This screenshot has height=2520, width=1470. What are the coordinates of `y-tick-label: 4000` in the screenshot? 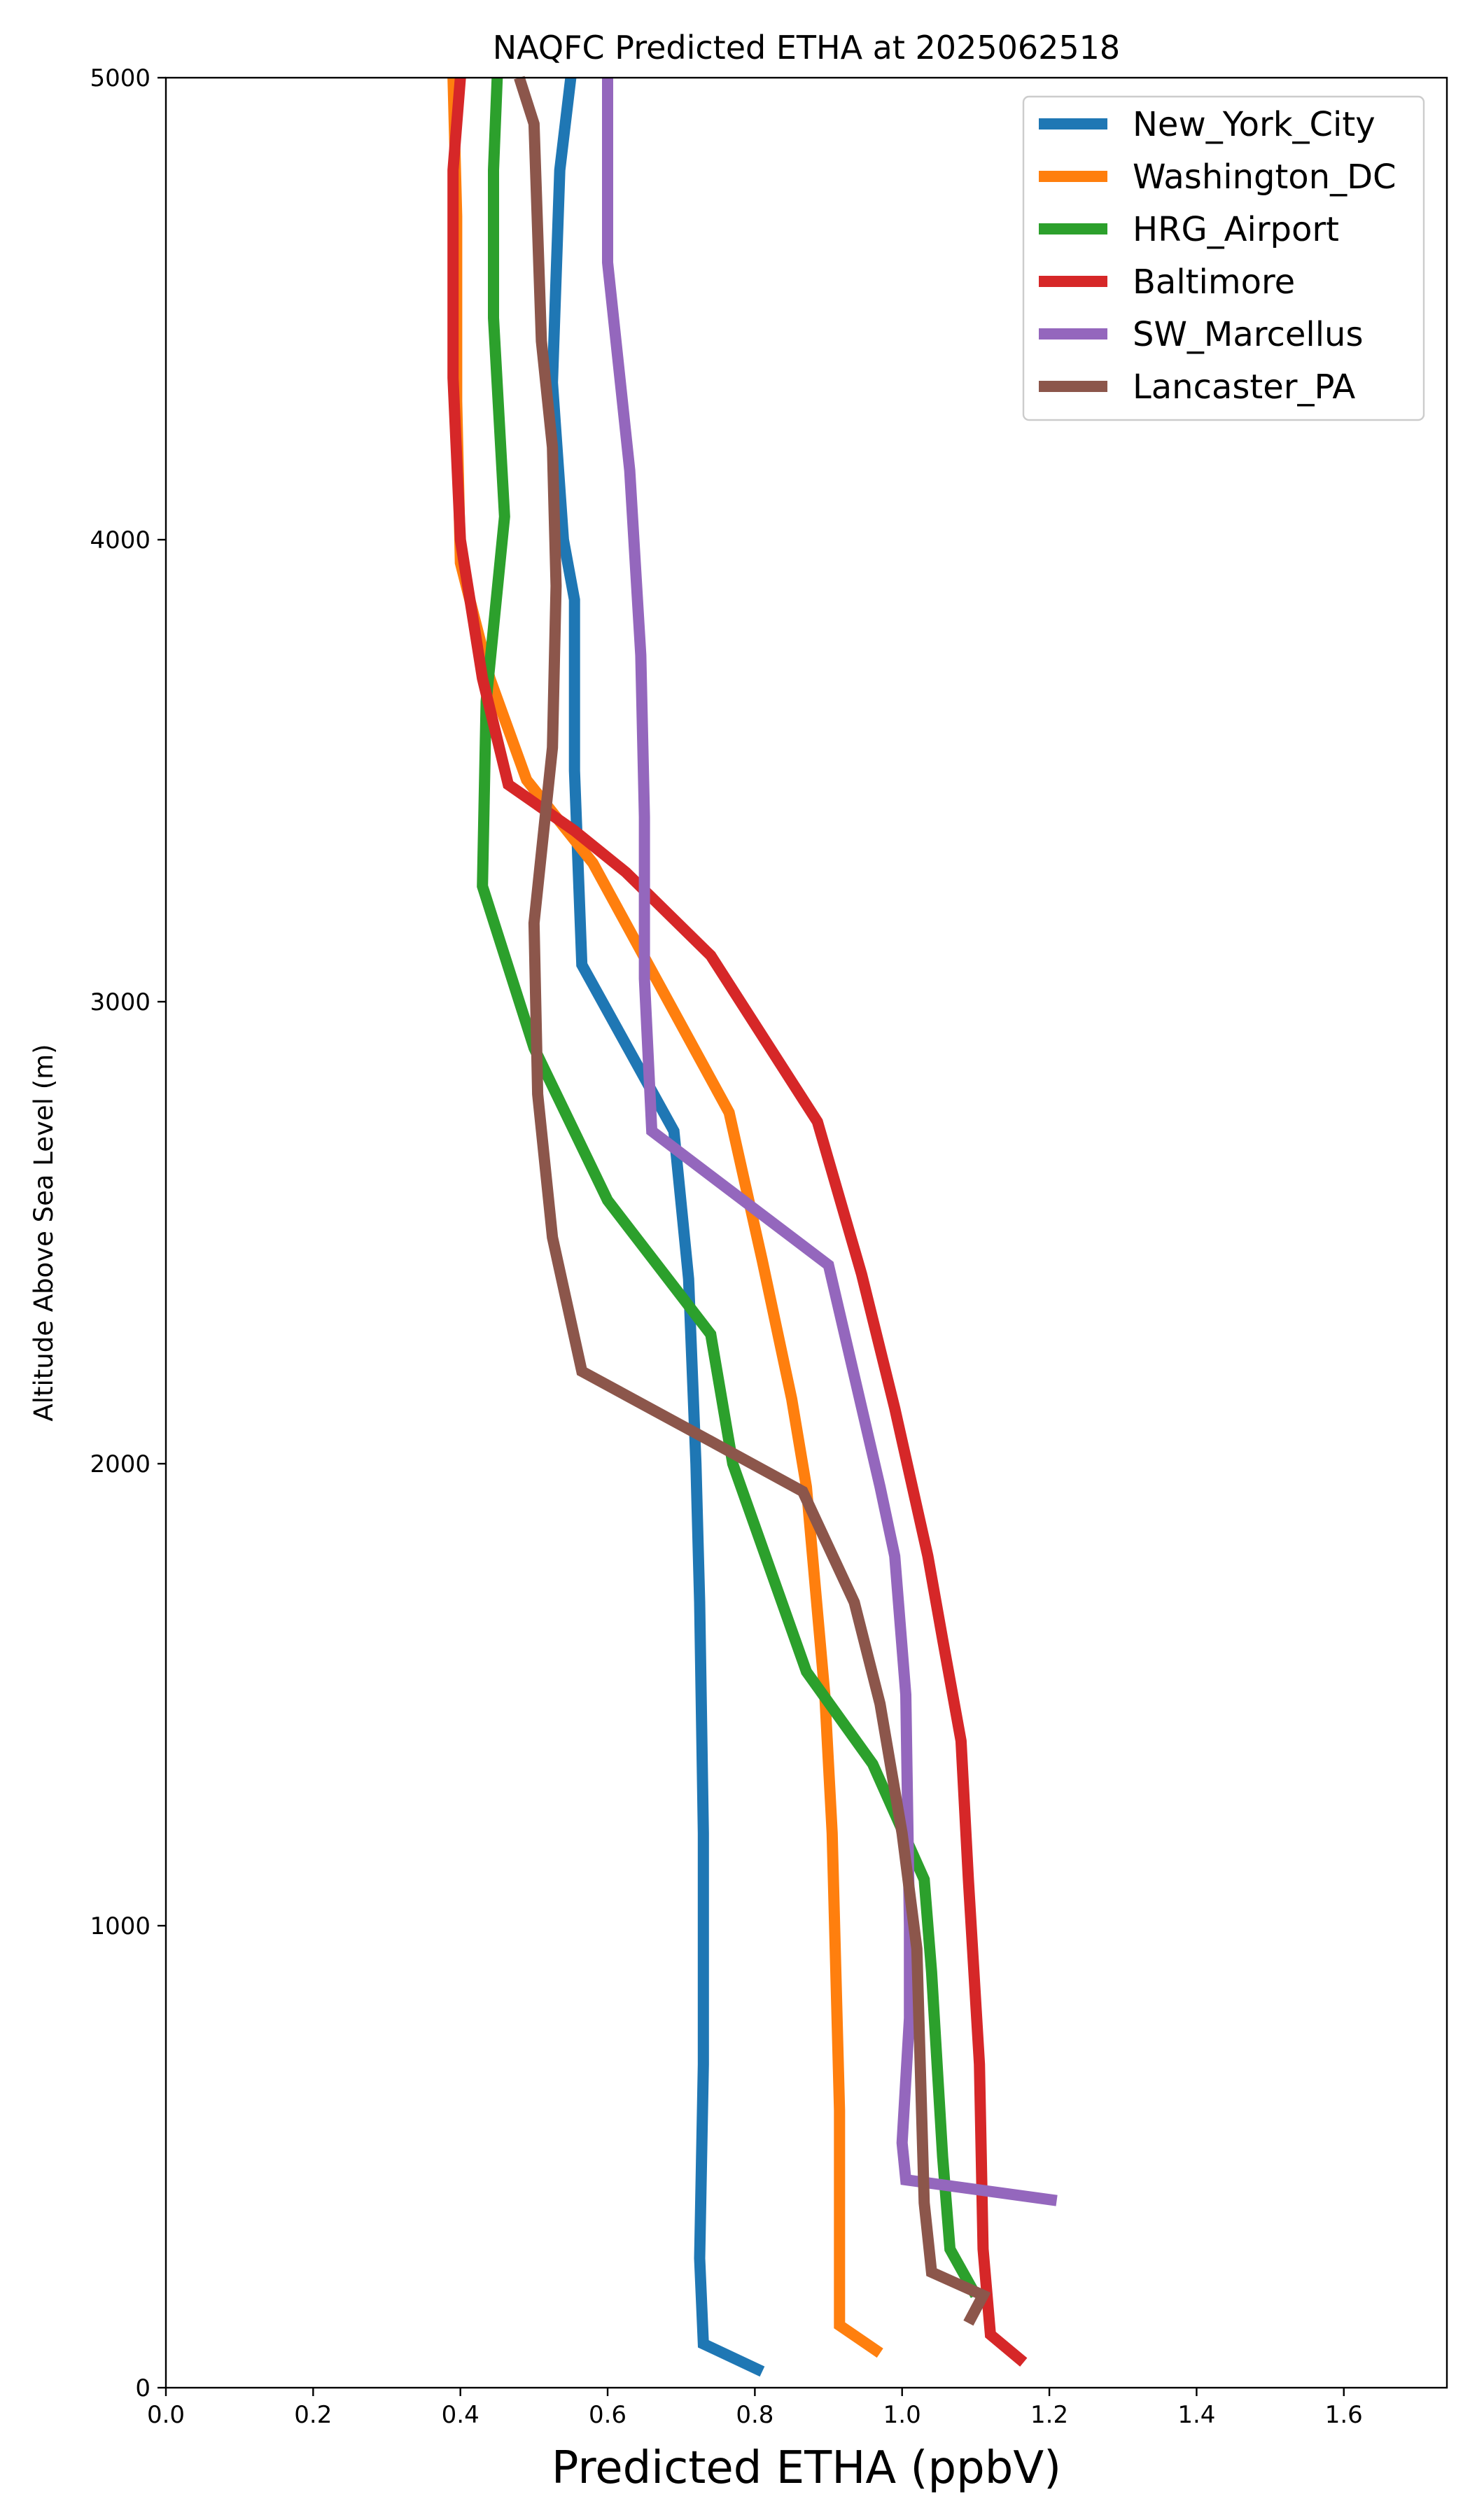 It's located at (120, 540).